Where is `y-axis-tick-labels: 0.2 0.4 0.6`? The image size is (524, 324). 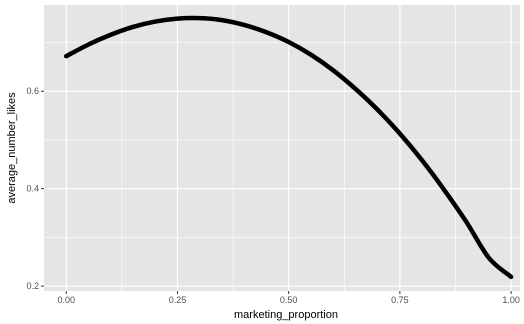 y-axis-tick-labels: 0.2 0.4 0.6 is located at coordinates (32, 188).